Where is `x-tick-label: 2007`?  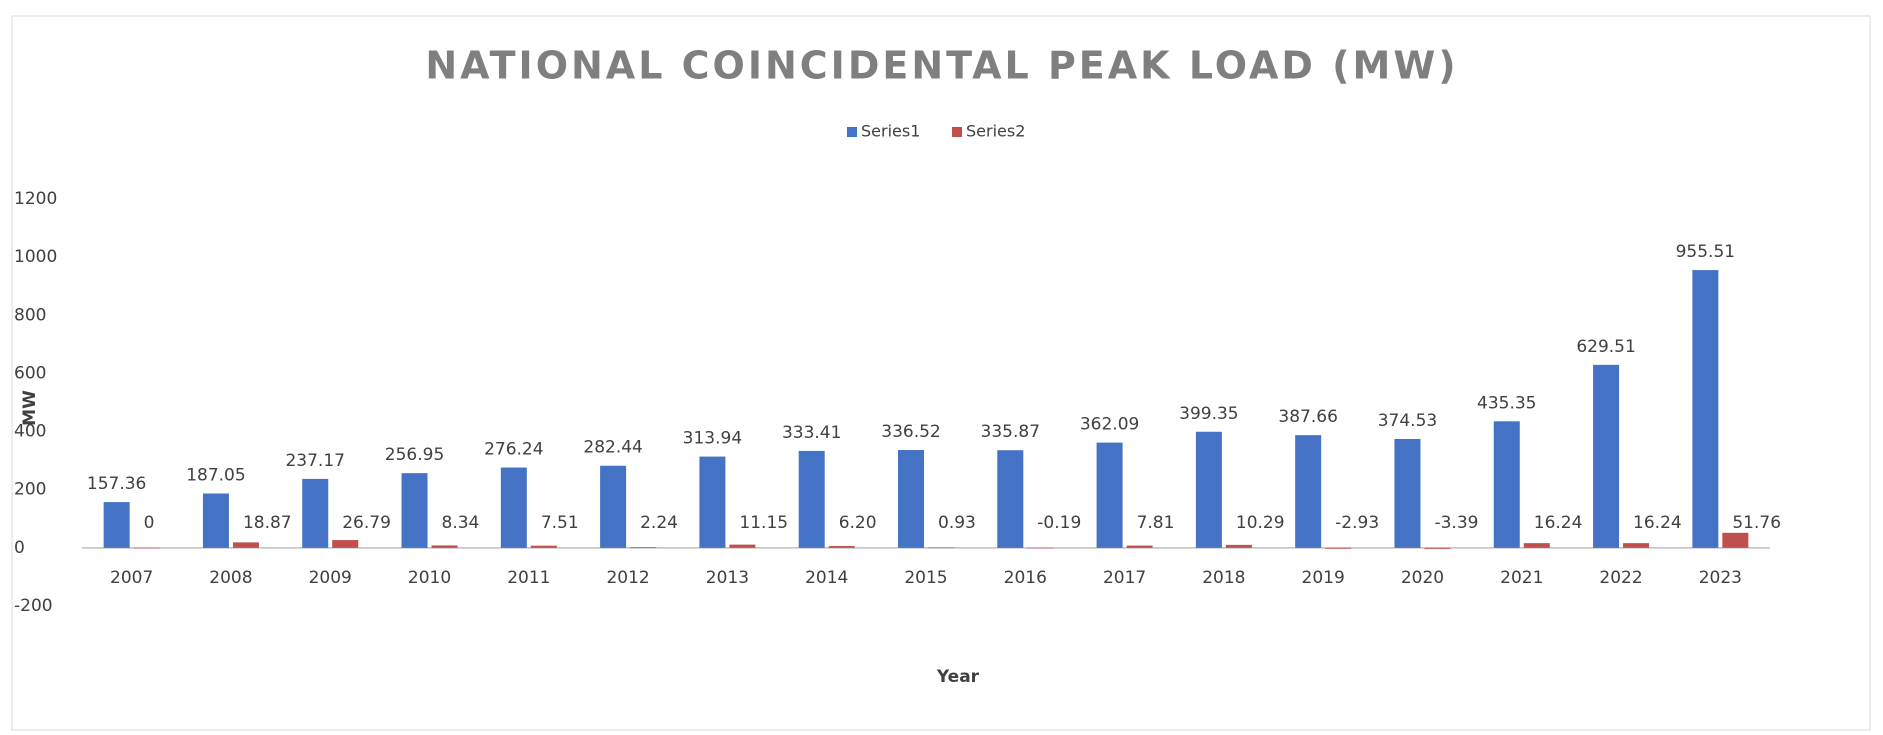
x-tick-label: 2007 is located at coordinates (131, 578).